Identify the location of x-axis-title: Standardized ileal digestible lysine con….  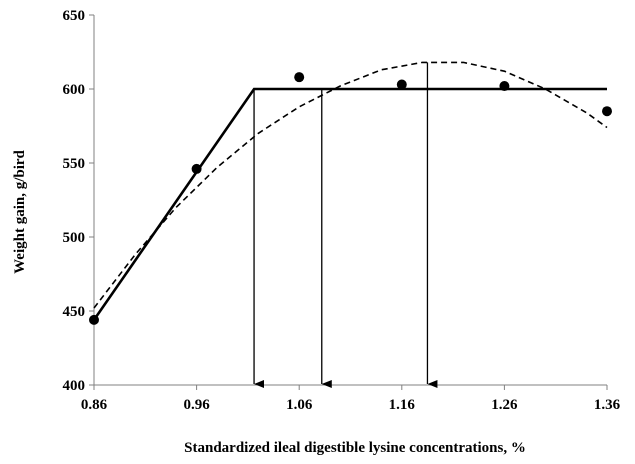
(355, 448).